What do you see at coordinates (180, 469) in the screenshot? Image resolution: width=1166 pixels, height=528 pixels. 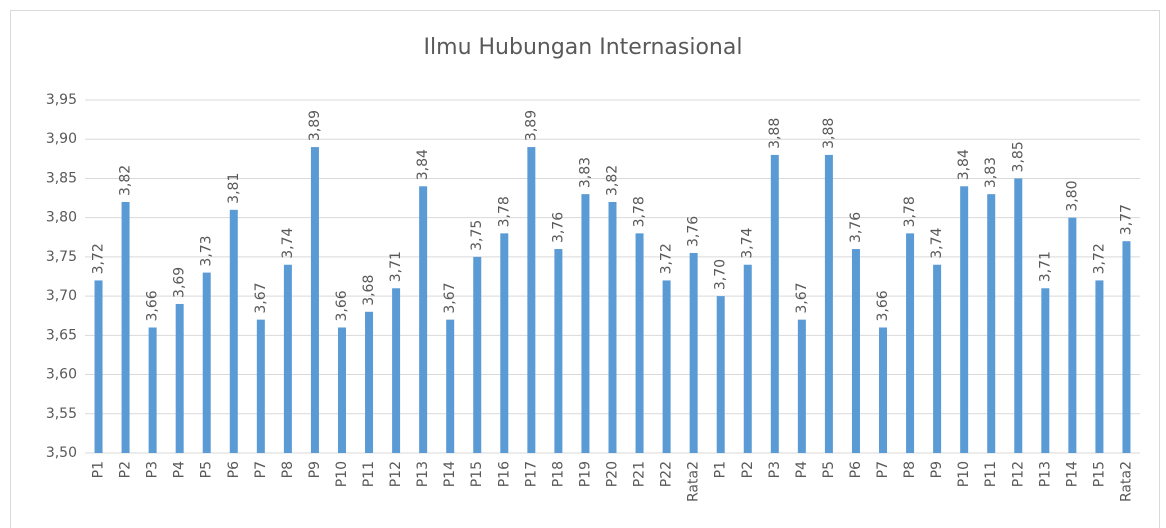 I see `x-tick-label: P4` at bounding box center [180, 469].